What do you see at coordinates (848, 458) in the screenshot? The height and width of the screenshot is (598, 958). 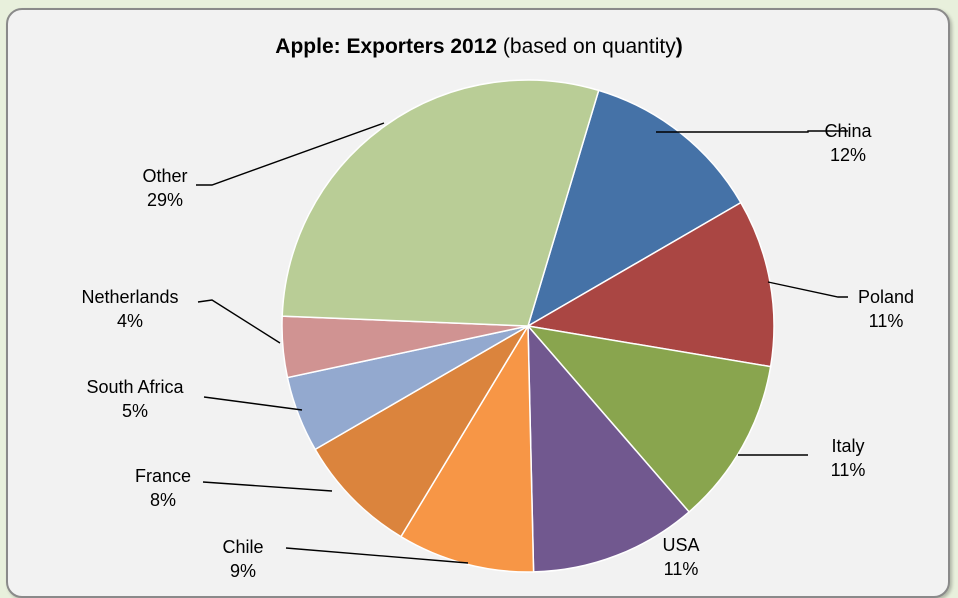 I see `slice-label-italy: Italy 11%` at bounding box center [848, 458].